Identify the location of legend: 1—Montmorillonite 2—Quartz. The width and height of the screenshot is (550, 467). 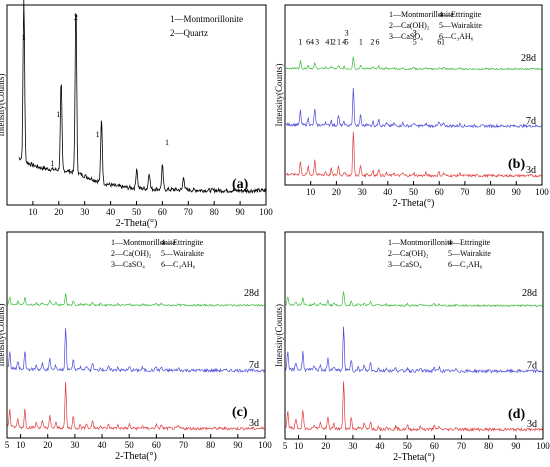
(206, 26).